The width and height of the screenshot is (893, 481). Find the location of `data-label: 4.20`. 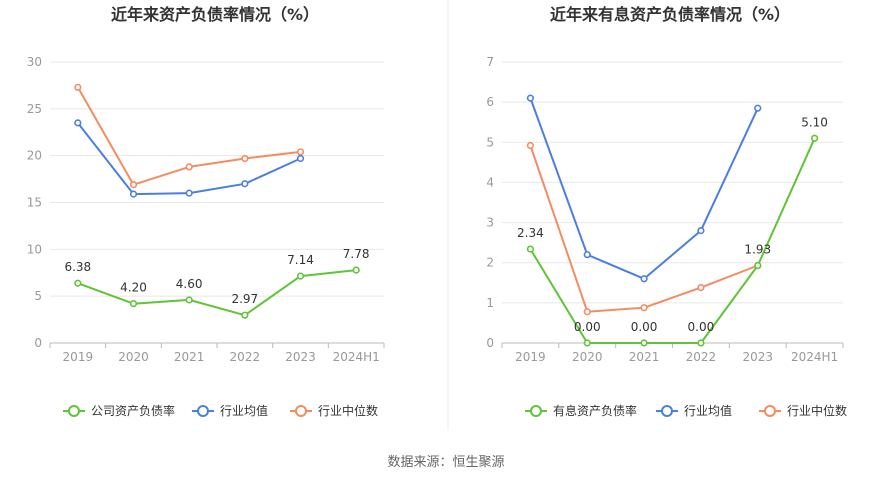

data-label: 4.20 is located at coordinates (133, 288).